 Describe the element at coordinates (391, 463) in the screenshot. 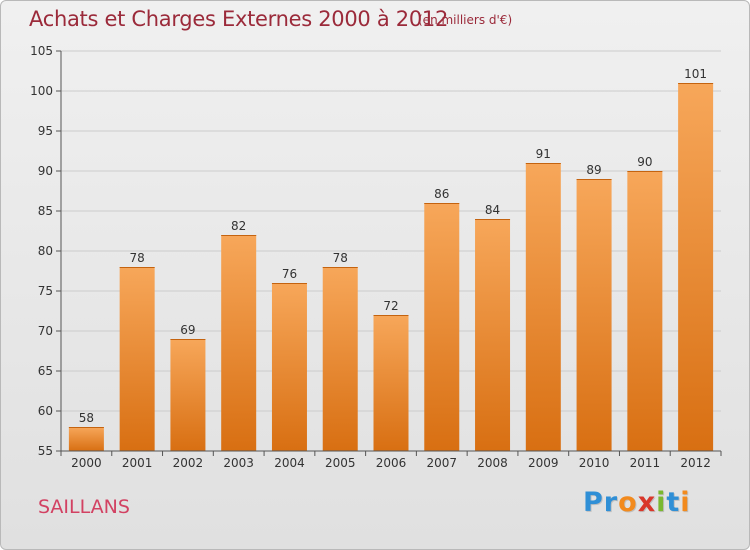

I see `x-tick-label: 2006` at that location.